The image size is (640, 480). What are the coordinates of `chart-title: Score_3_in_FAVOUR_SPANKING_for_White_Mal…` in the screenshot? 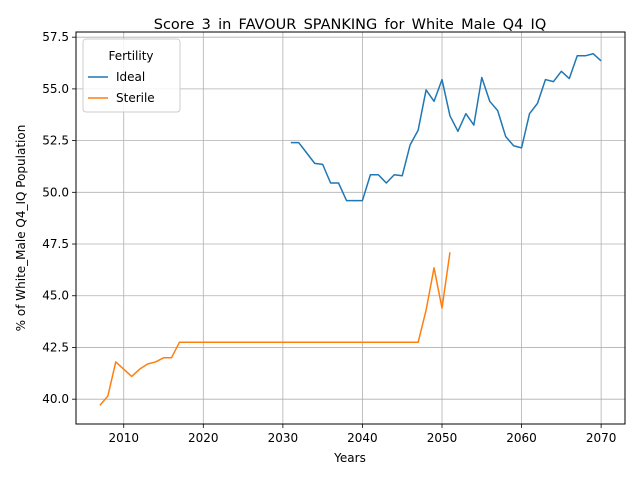 It's located at (350, 25).